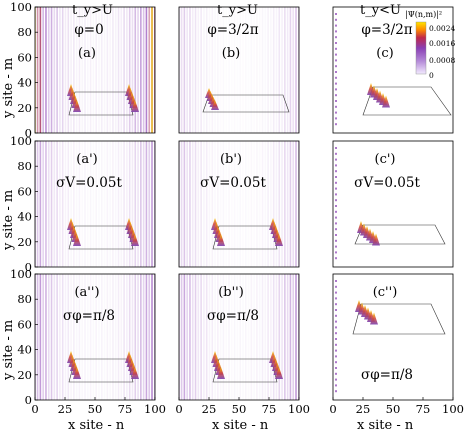 Image resolution: width=469 pixels, height=433 pixels. What do you see at coordinates (279, 373) in the screenshot?
I see `edge-peak-right` at bounding box center [279, 373].